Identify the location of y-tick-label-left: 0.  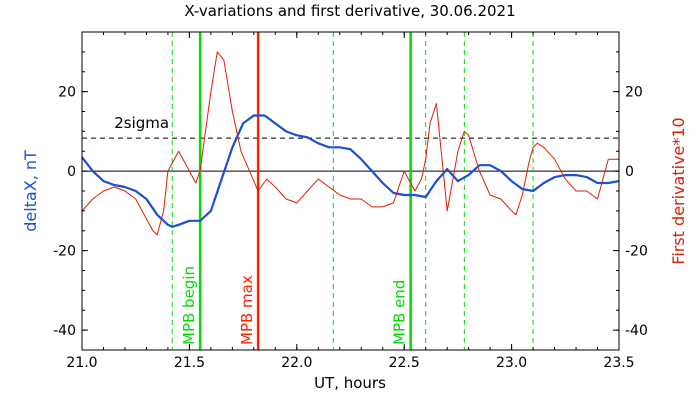
(71, 172).